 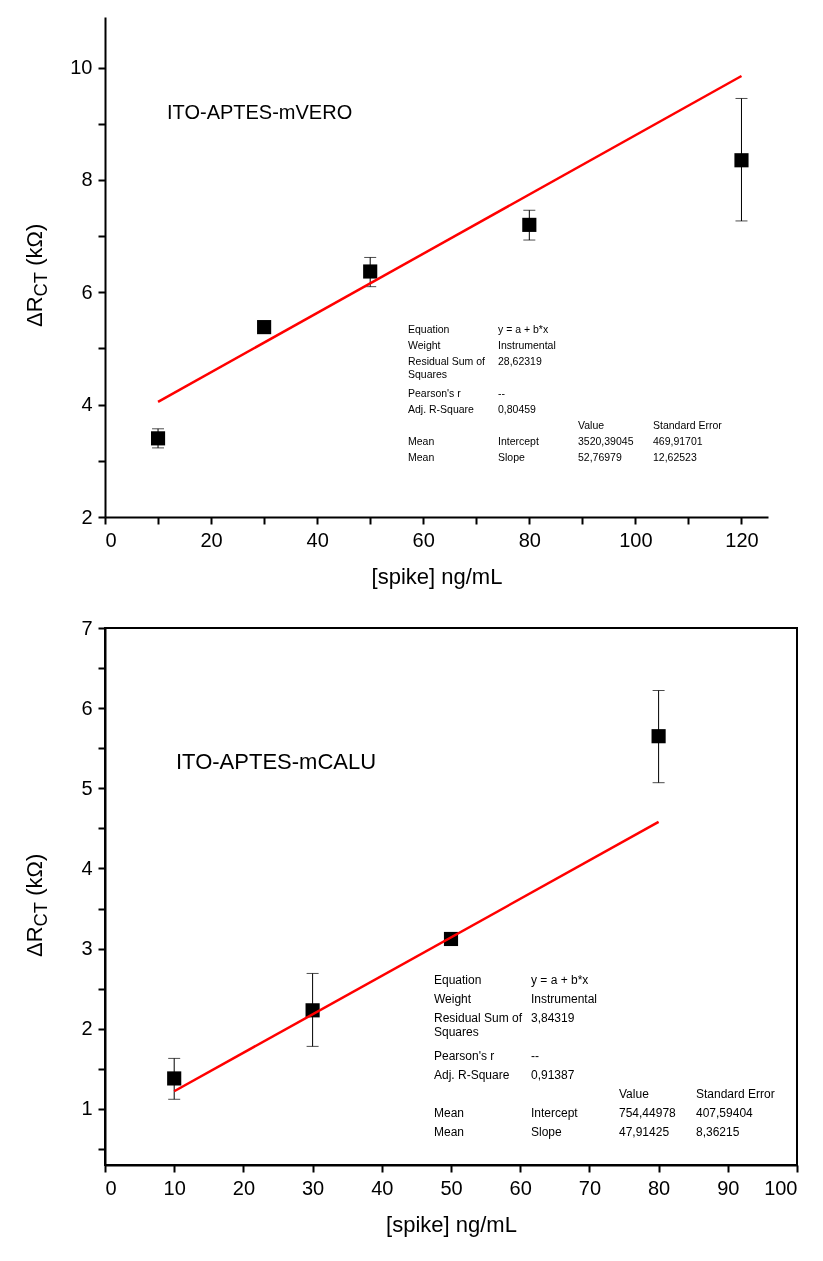 What do you see at coordinates (87, 1108) in the screenshot?
I see `y-tick-label: 1` at bounding box center [87, 1108].